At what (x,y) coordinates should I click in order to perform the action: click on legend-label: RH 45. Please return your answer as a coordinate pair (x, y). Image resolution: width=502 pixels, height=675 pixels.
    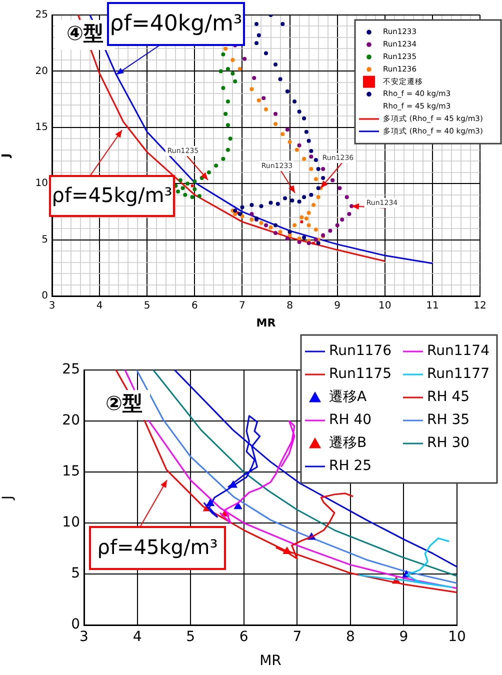
    Looking at the image, I should click on (448, 397).